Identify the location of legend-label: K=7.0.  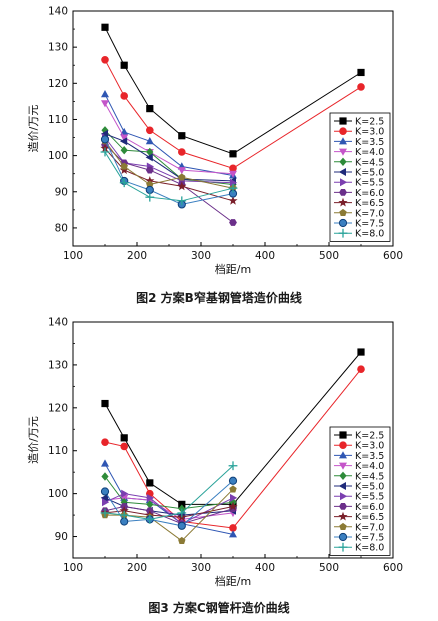
(369, 213).